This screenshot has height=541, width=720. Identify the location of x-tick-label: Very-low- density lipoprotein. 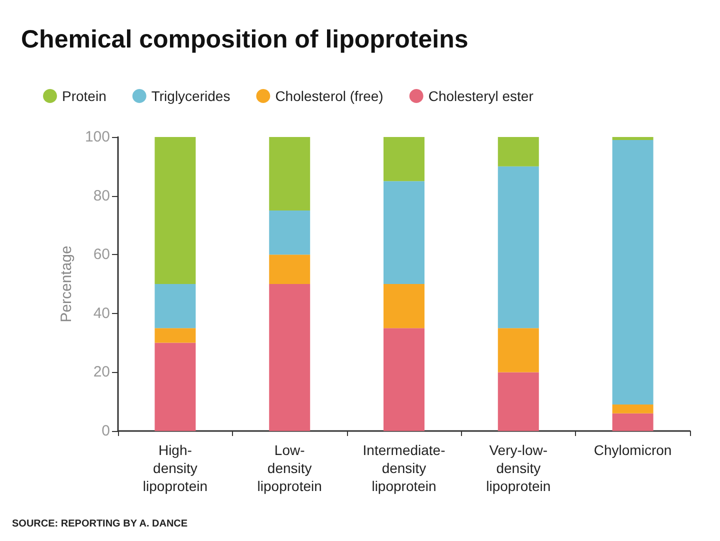
(518, 468).